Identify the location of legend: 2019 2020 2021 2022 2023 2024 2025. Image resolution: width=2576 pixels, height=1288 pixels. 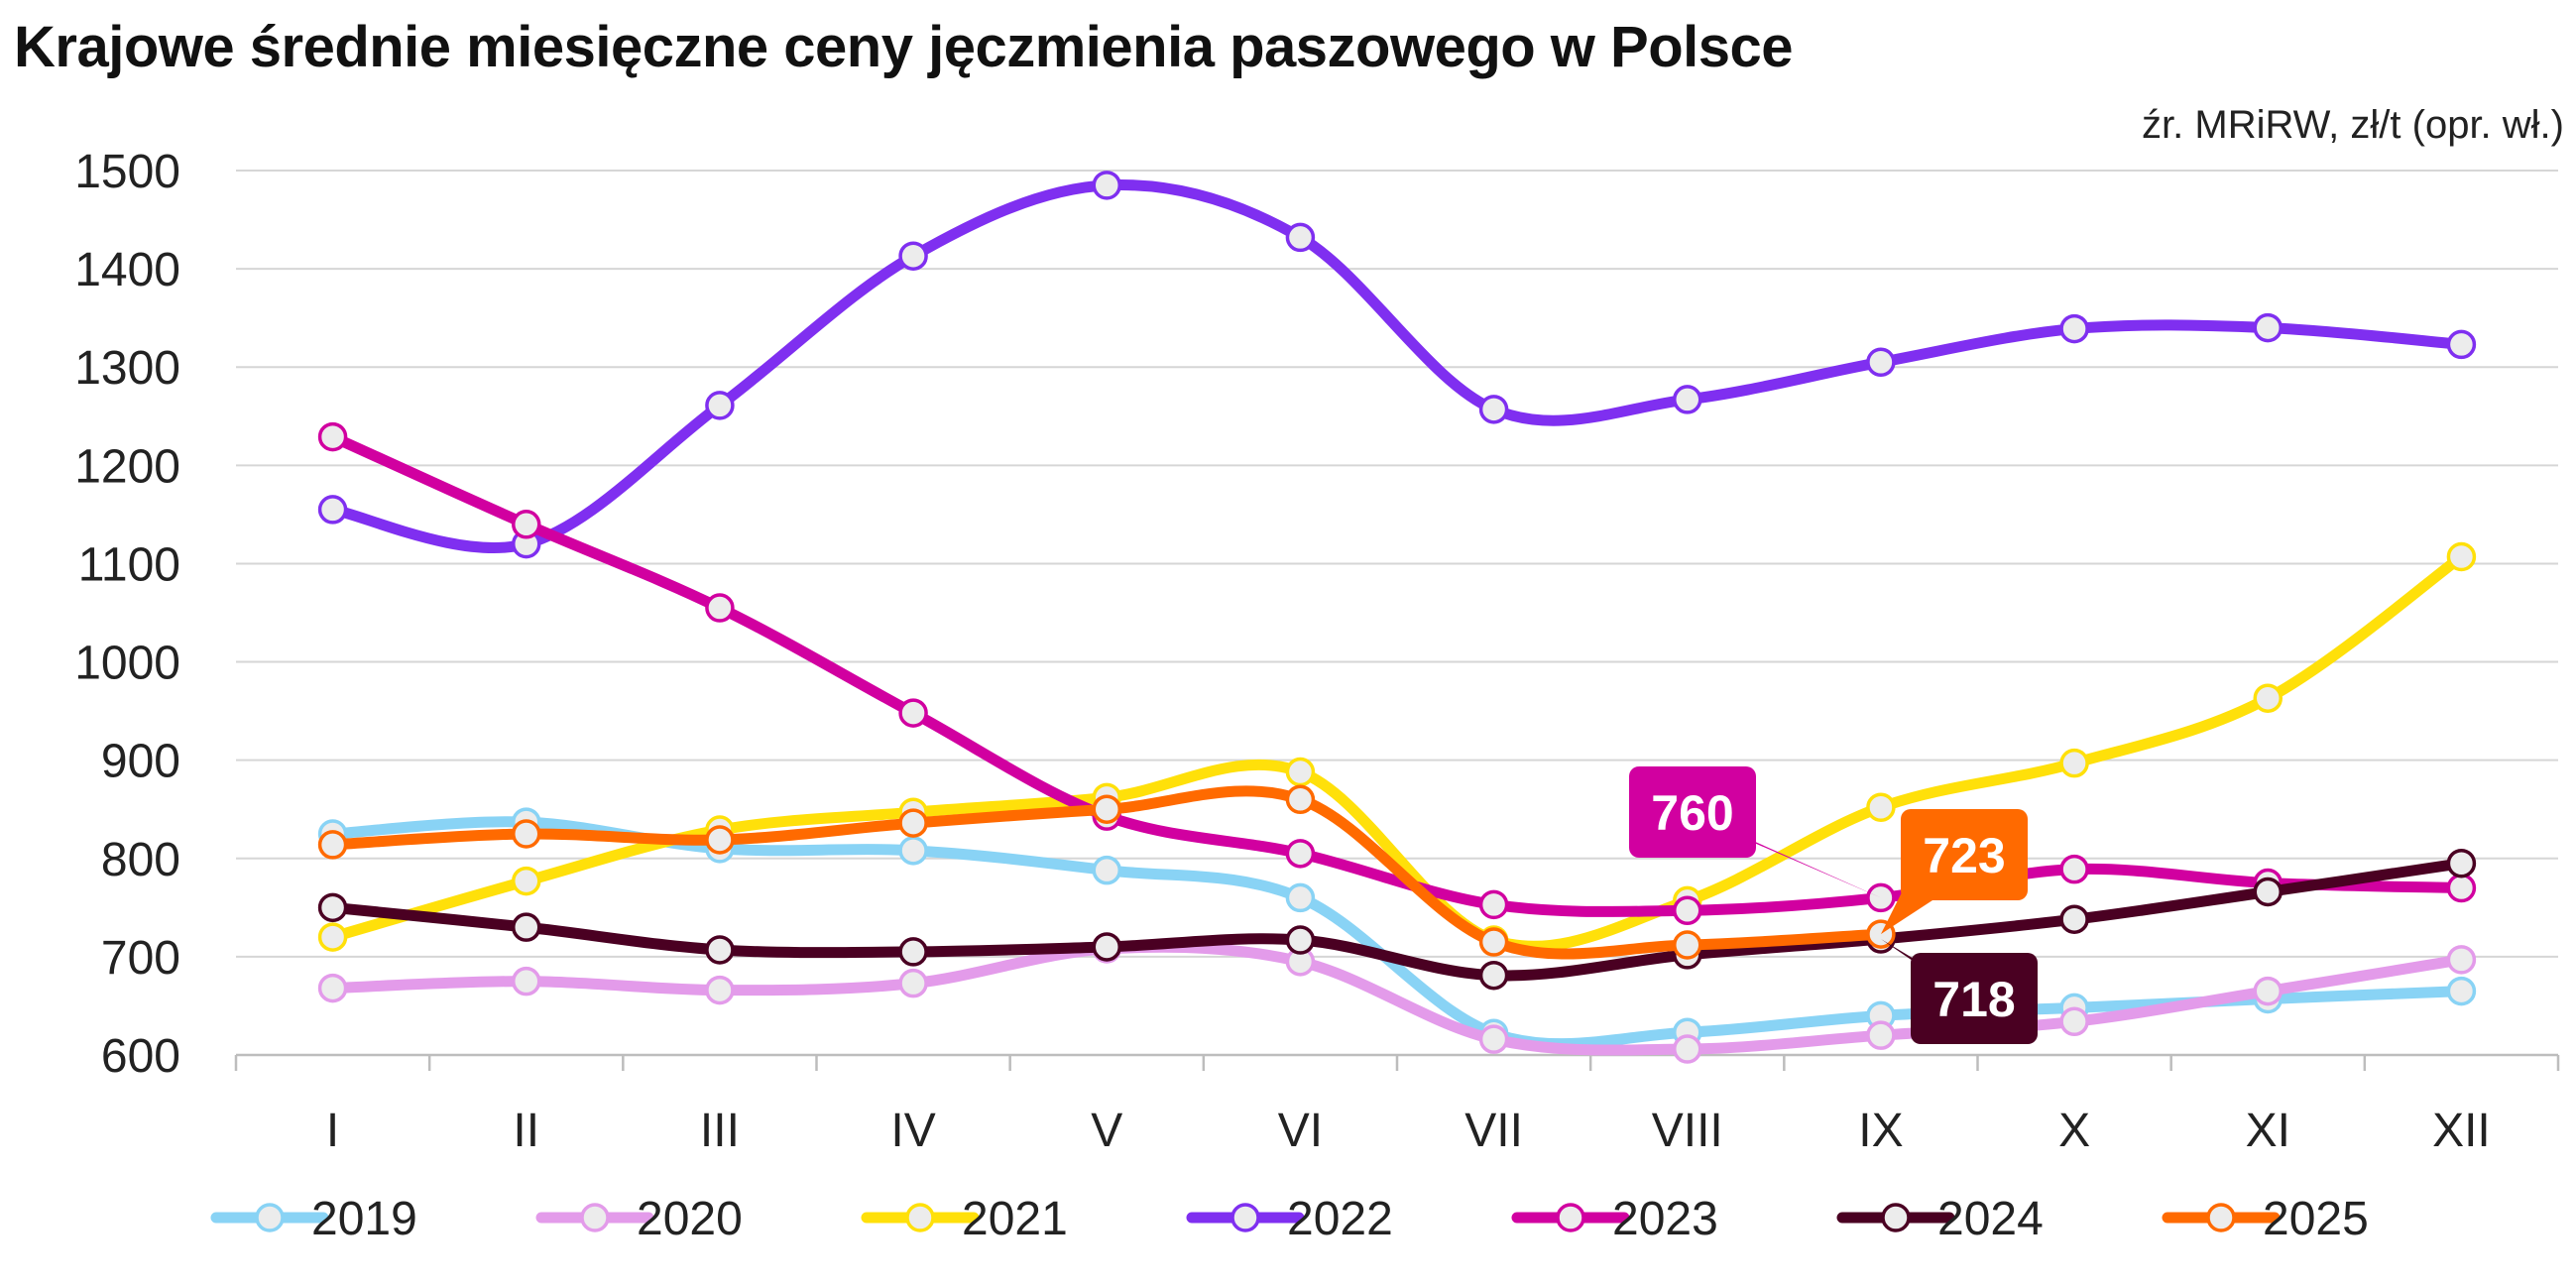
(1289, 1219).